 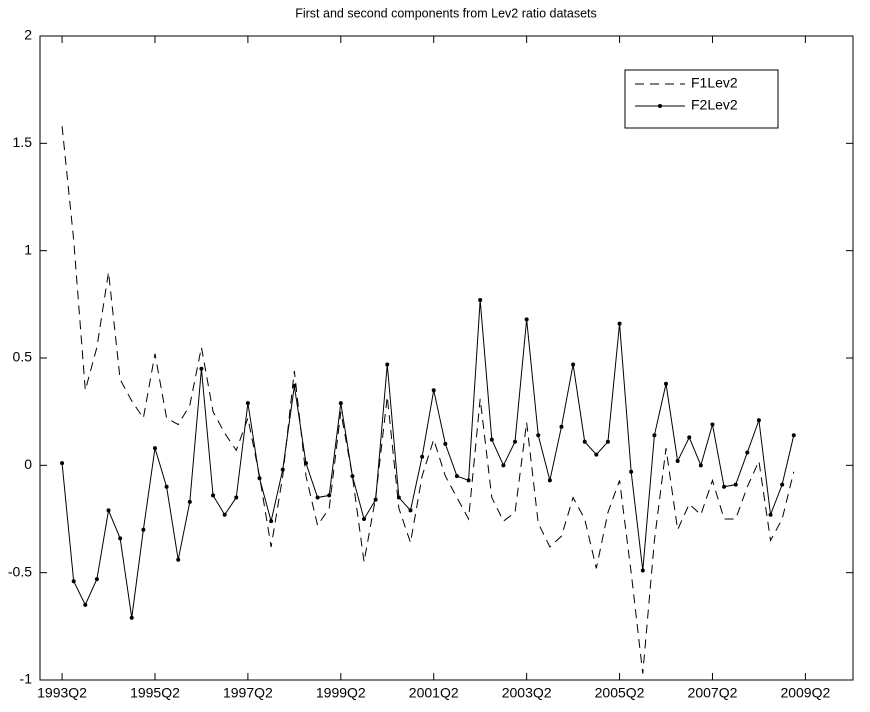 What do you see at coordinates (26, 679) in the screenshot?
I see `y-tick-label: -1` at bounding box center [26, 679].